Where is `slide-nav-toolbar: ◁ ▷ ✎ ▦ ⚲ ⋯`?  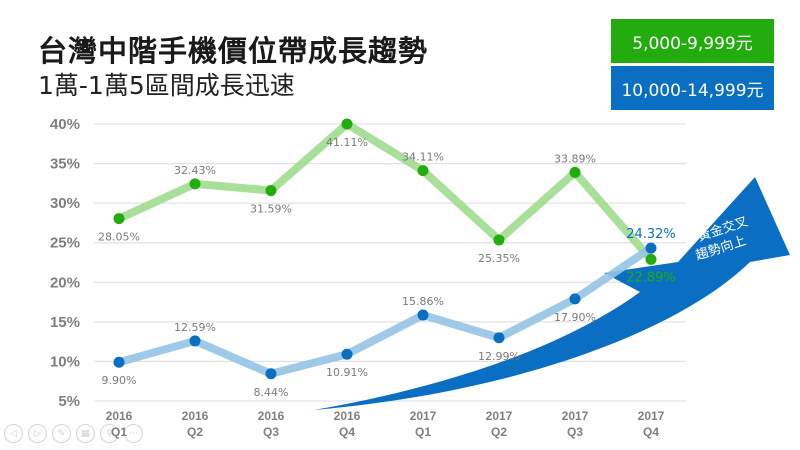
slide-nav-toolbar: ◁ ▷ ✎ ▦ ⚲ ⋯ is located at coordinates (73, 433).